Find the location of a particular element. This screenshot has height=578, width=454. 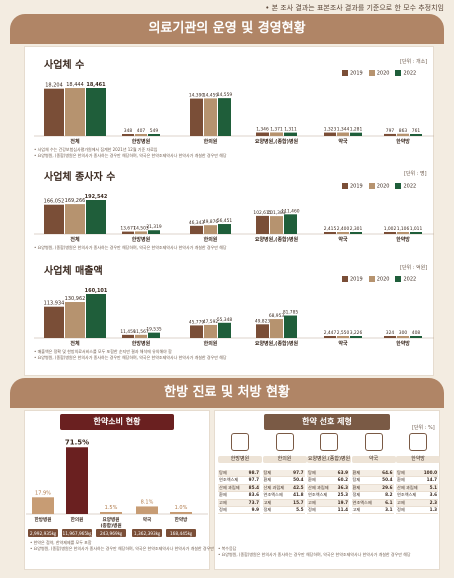

amount-label: 1,362,393㎏ is located at coordinates (147, 534).